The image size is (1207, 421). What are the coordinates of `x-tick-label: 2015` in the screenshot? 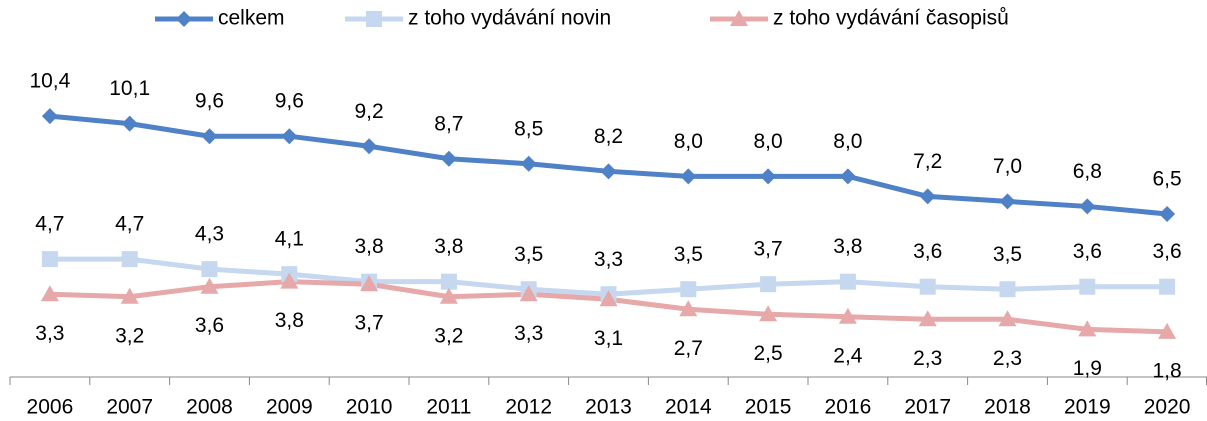 It's located at (768, 407).